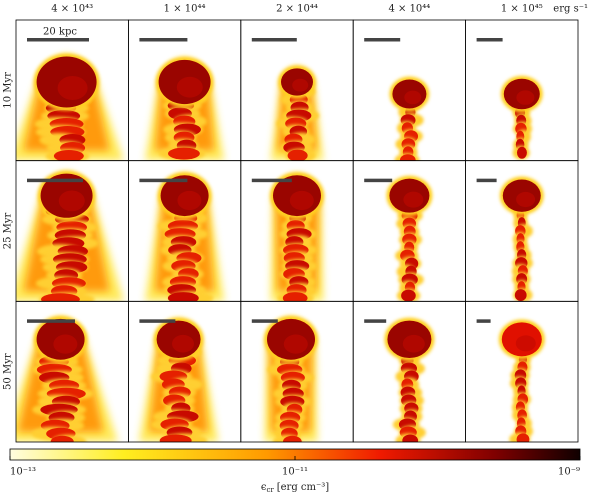 The height and width of the screenshot is (495, 598). Describe the element at coordinates (569, 472) in the screenshot. I see `colorbar-tick-label: 10⁻⁹` at that location.